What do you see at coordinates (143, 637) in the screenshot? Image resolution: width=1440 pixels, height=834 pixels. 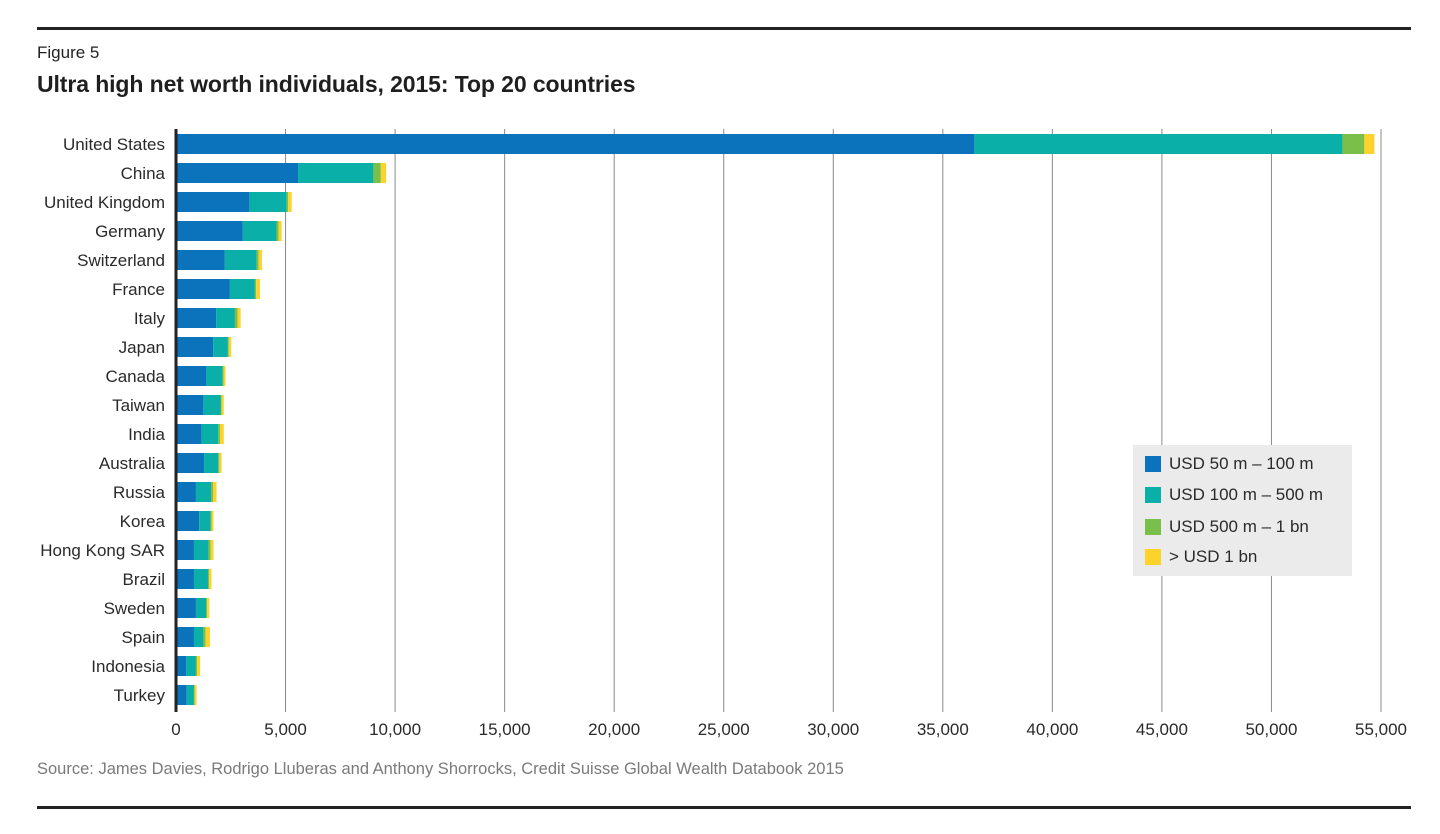 I see `category-label: Spain` at bounding box center [143, 637].